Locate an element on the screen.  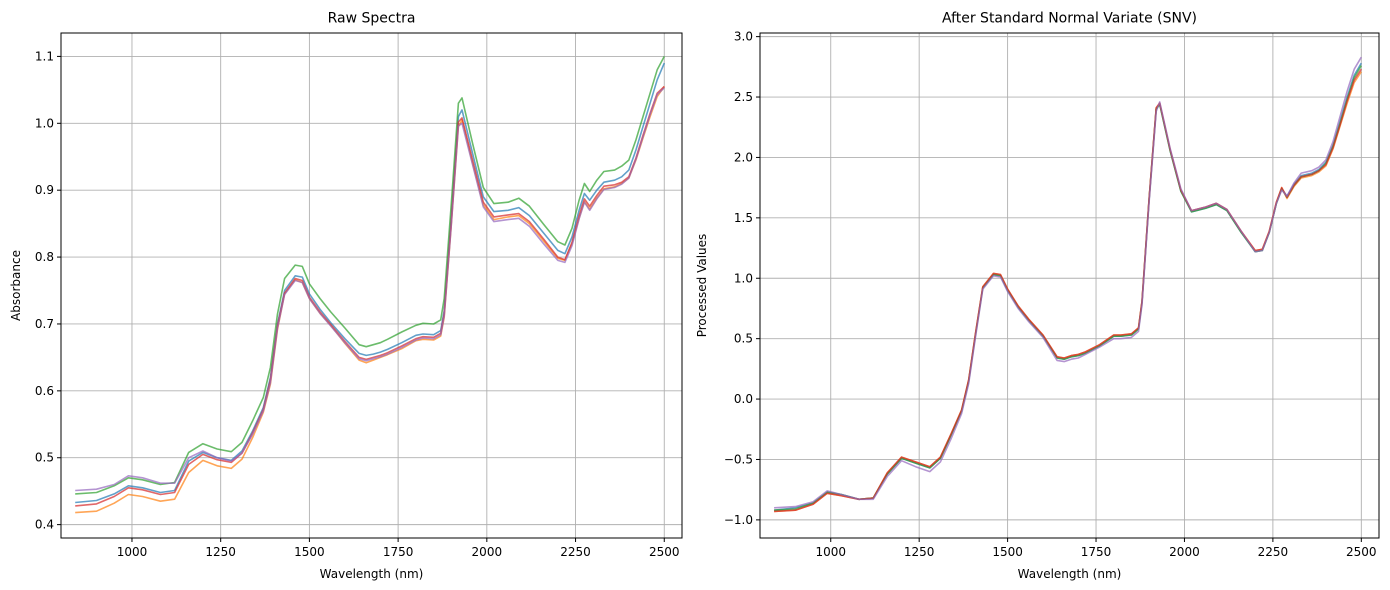
left-ylabel: Absorbance is located at coordinates (16, 285).